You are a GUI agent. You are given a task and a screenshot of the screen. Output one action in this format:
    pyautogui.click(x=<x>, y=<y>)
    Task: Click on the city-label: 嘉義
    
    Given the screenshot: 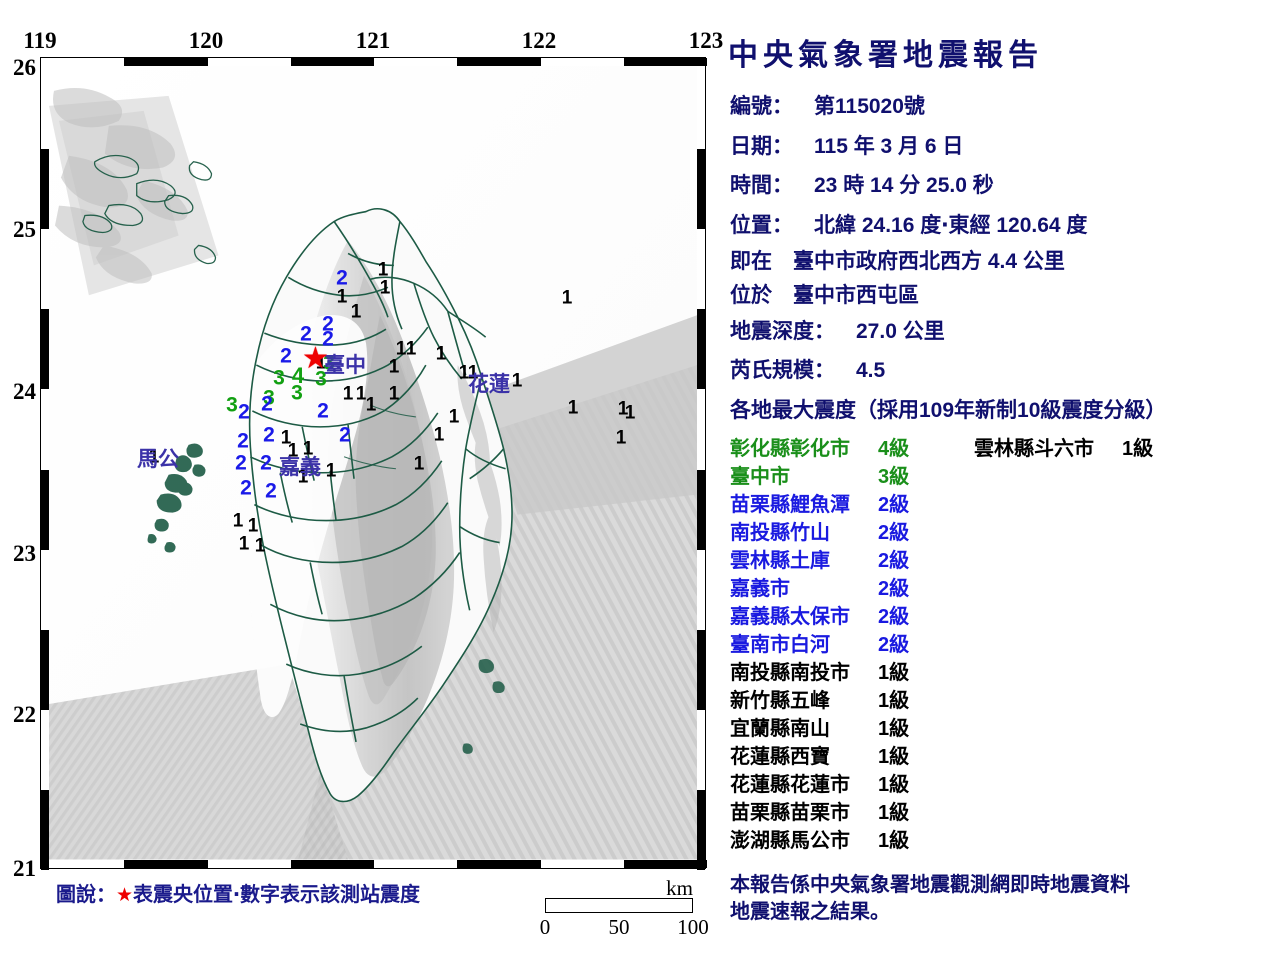 What is the action you would take?
    pyautogui.click(x=300, y=467)
    